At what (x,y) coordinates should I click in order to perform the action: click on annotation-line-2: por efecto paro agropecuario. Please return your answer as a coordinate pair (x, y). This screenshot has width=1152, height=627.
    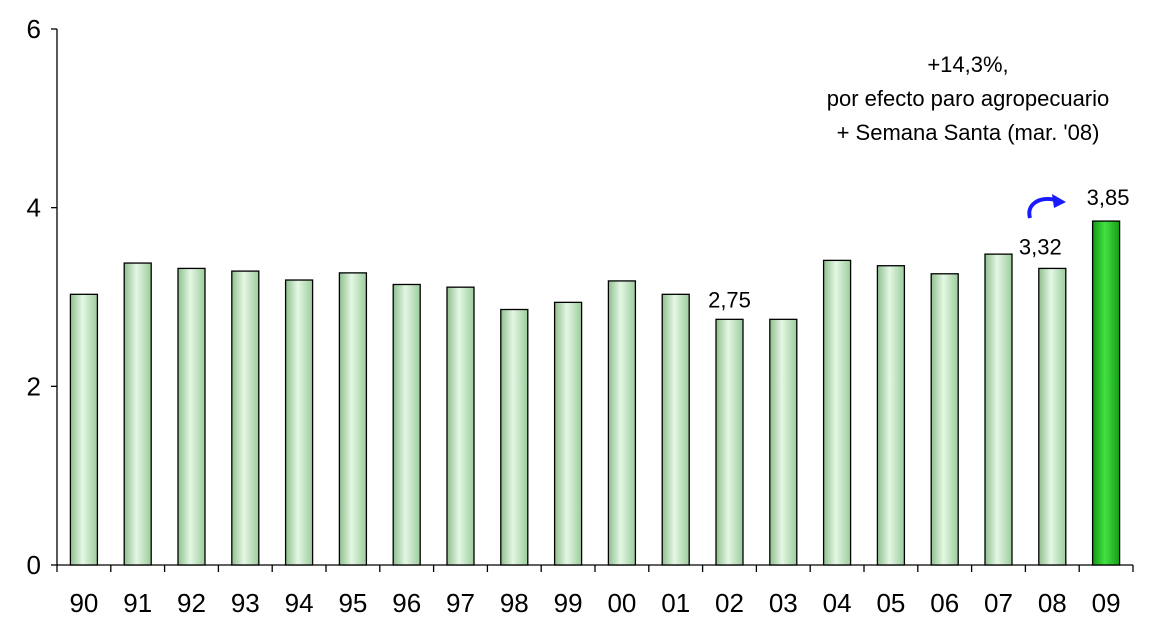
    Looking at the image, I should click on (968, 98).